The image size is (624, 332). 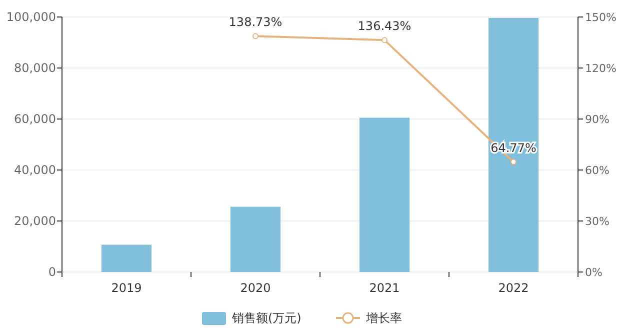 I want to click on y2-tick-label: 90%, so click(x=597, y=119).